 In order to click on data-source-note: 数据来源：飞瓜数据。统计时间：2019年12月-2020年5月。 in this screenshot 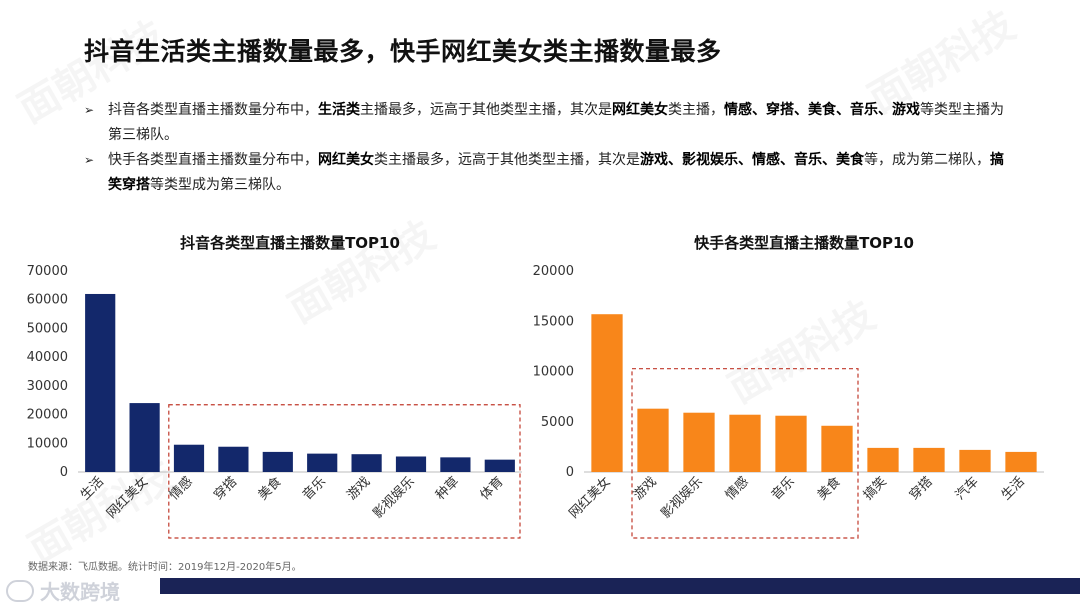, I will do `click(165, 567)`.